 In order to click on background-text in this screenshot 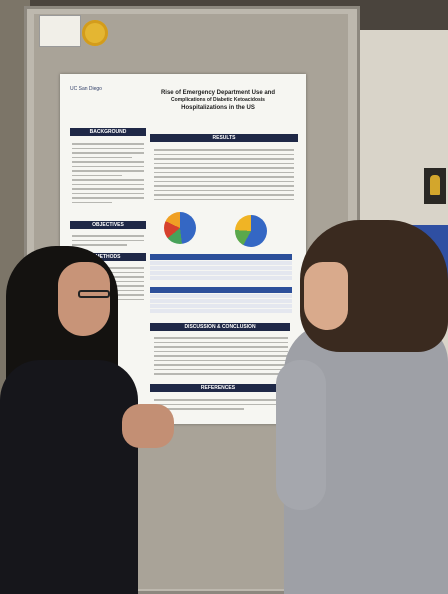, I will do `click(108, 171)`.